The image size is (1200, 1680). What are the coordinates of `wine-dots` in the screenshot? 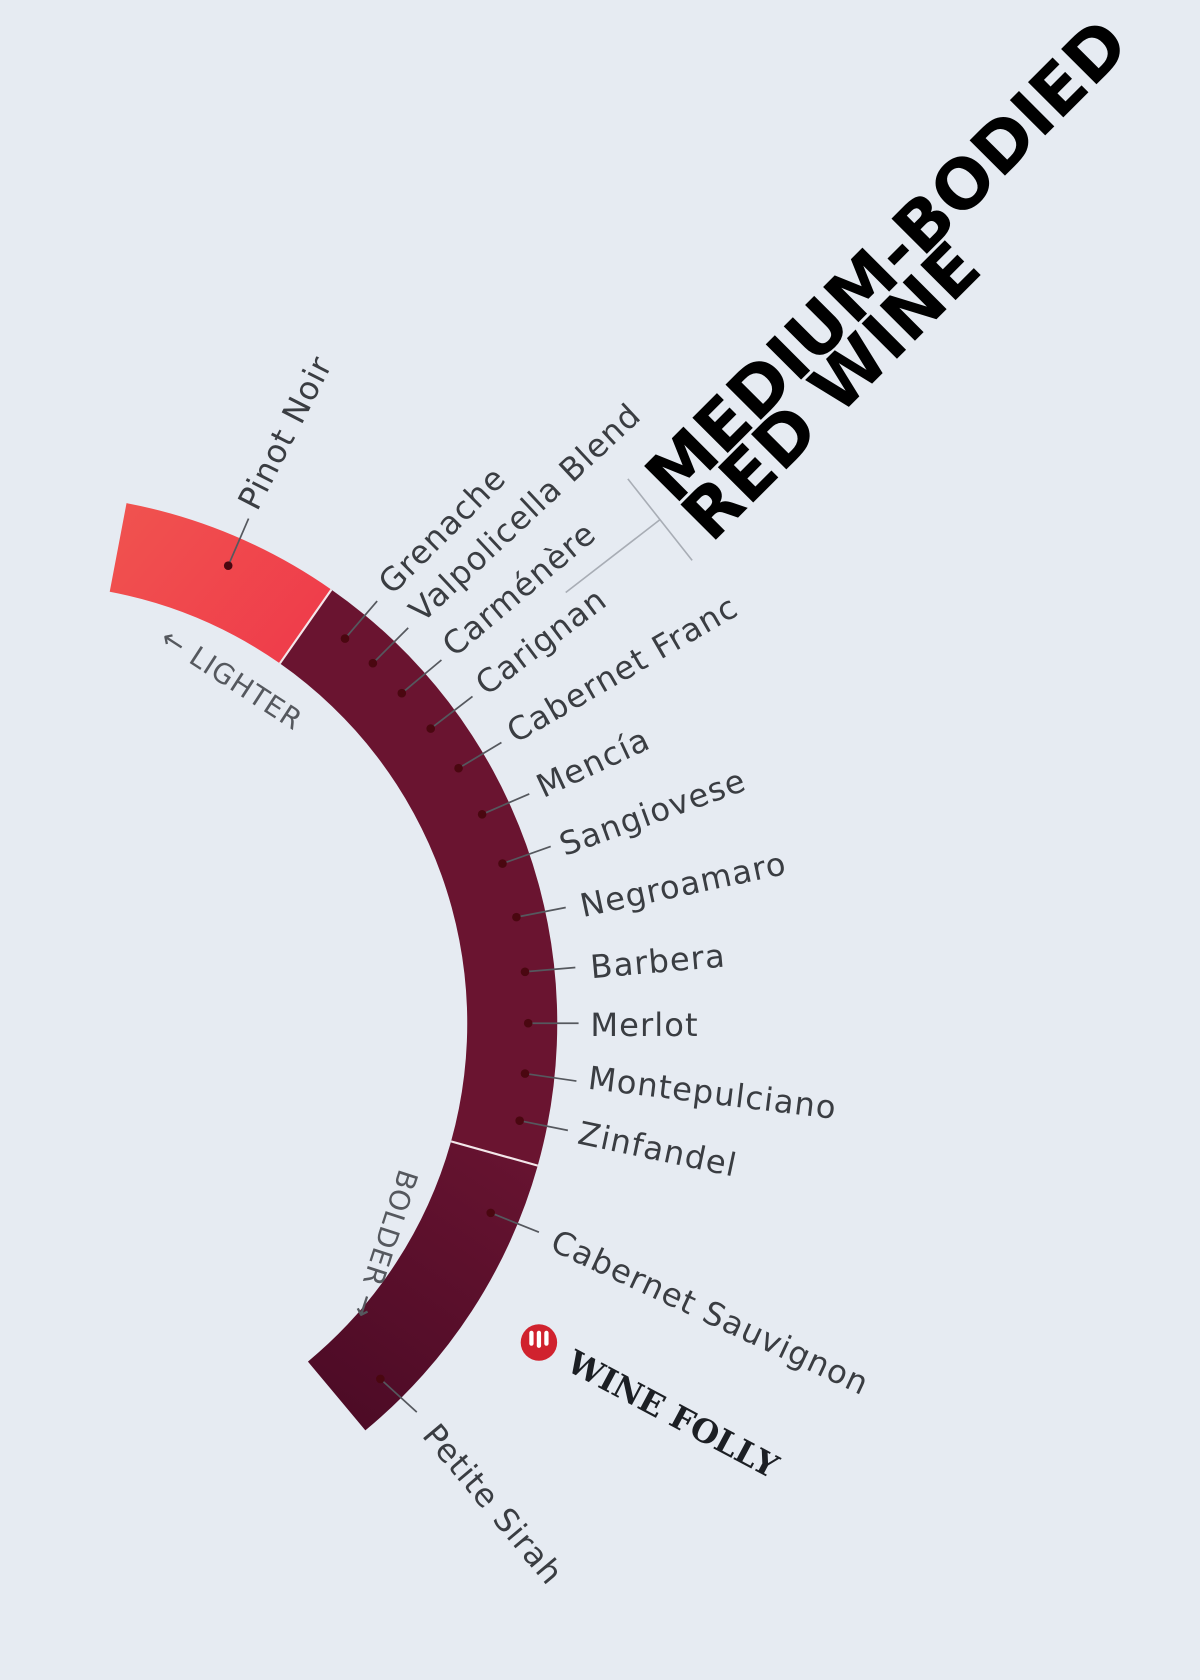 It's located at (378, 972).